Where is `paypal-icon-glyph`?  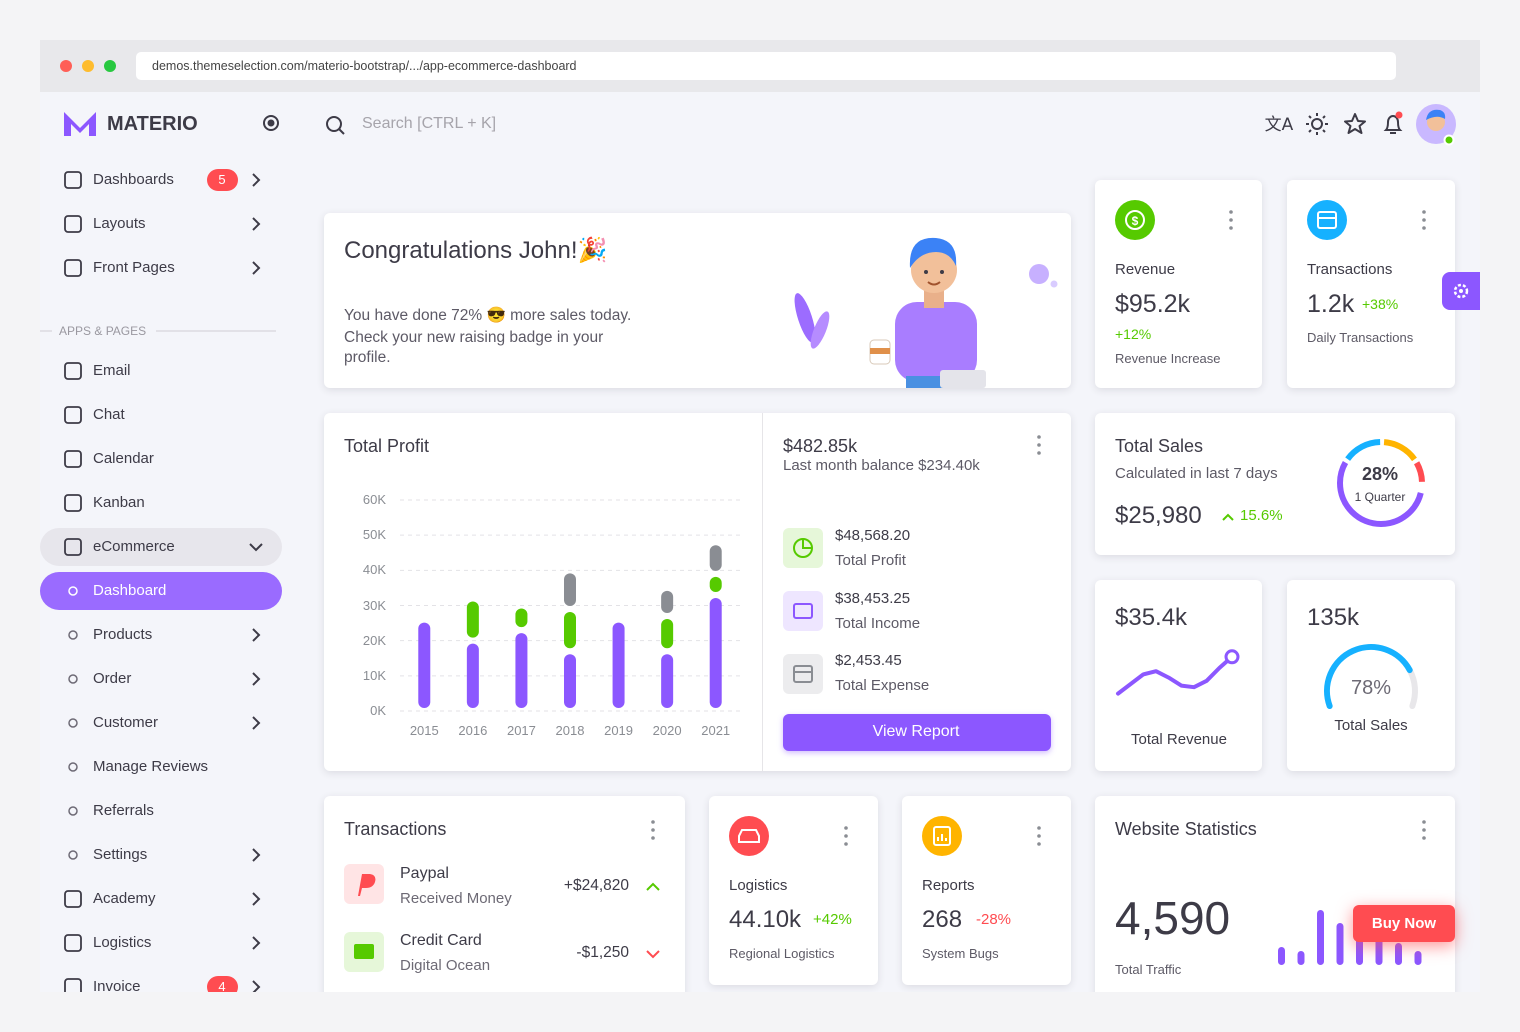 paypal-icon-glyph is located at coordinates (367, 885).